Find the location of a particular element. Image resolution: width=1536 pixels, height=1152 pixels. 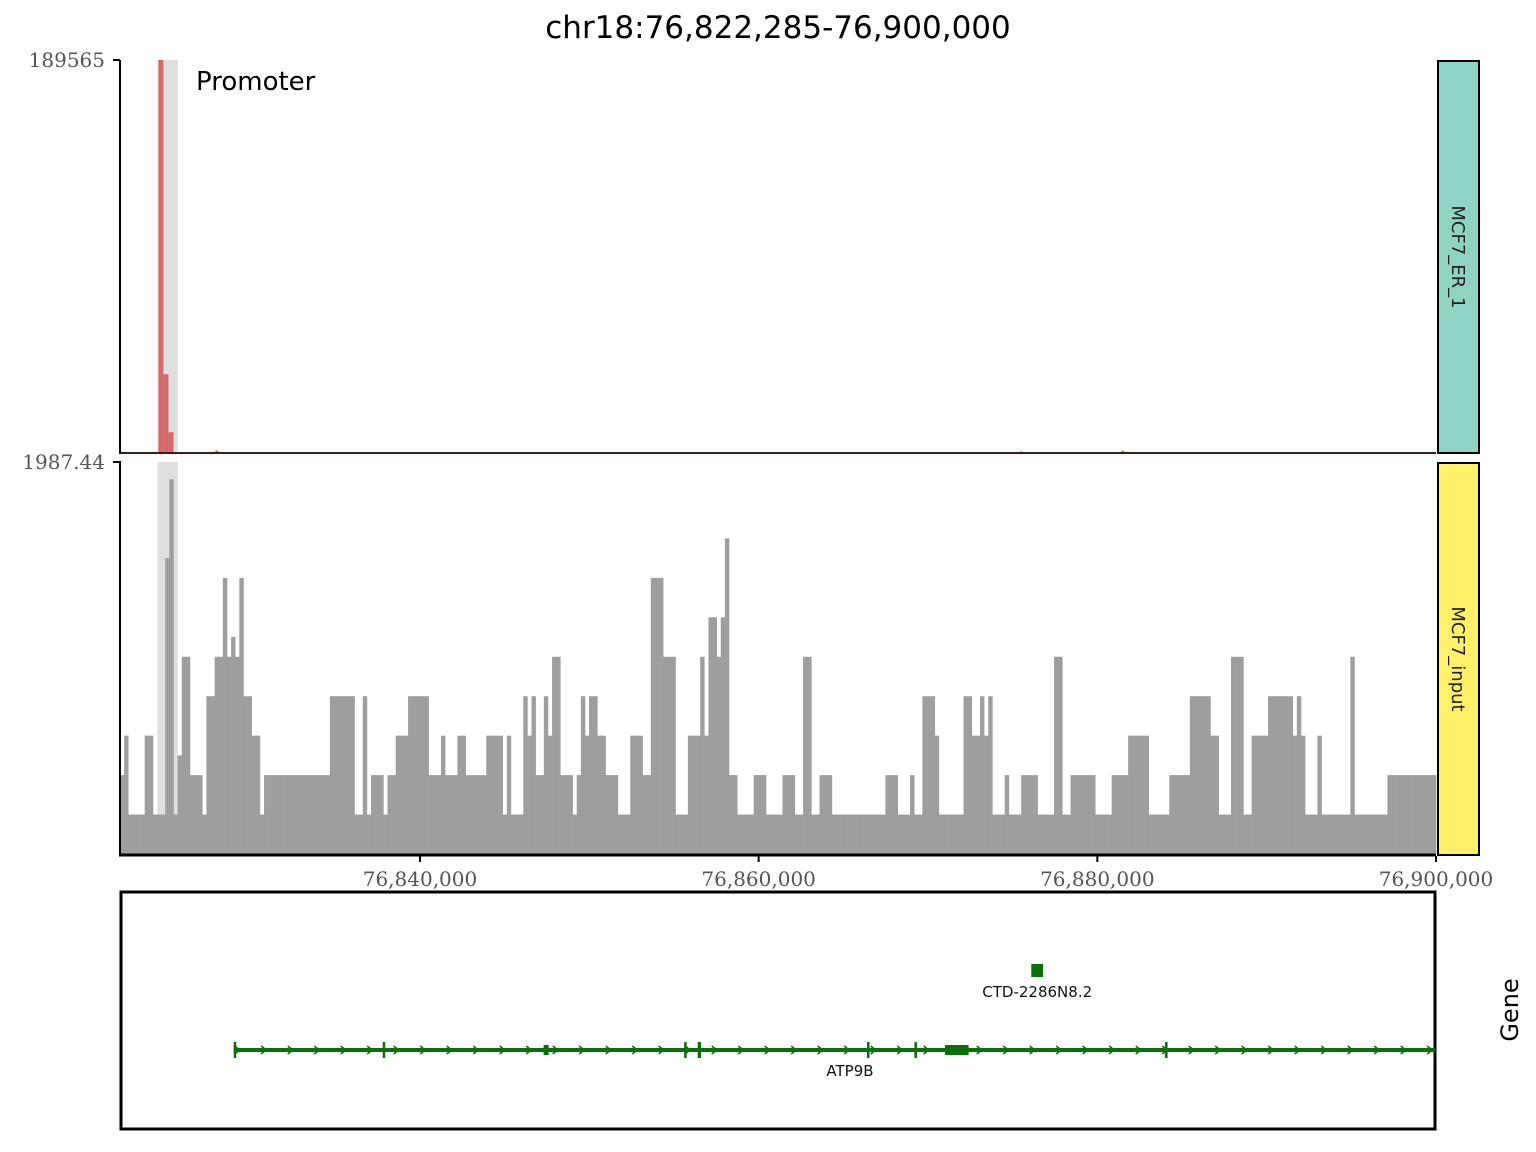

chart-title: chr18:76,822,285-76,900,000 is located at coordinates (778, 28).